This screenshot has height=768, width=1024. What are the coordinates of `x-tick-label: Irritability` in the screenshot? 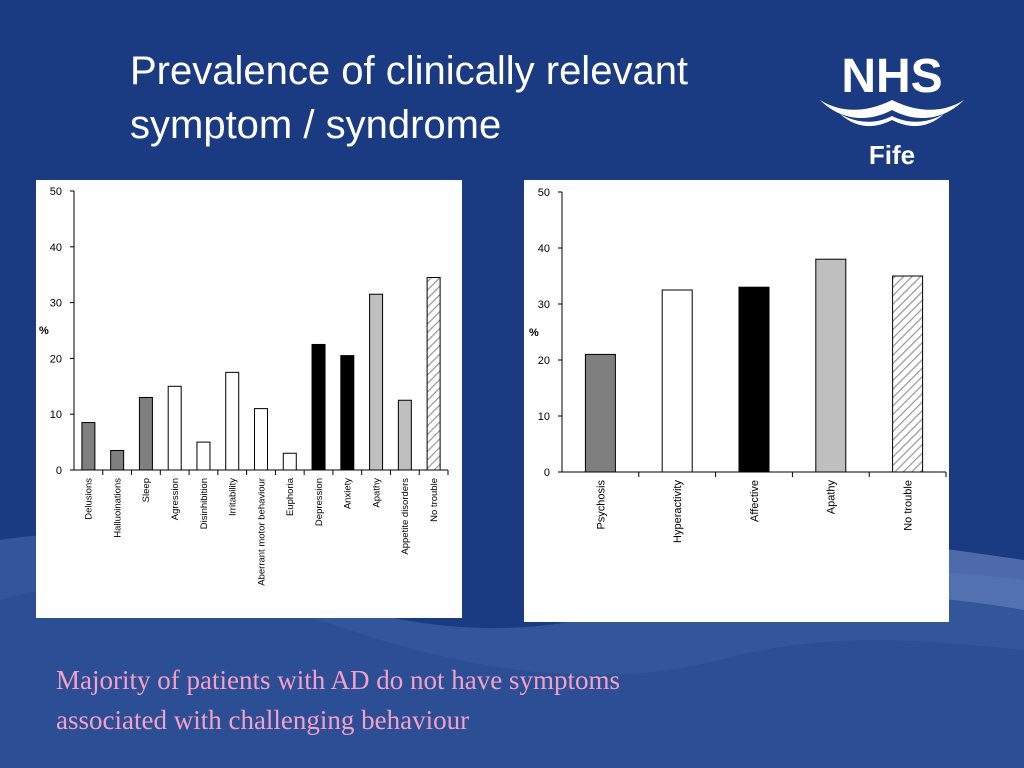 It's located at (233, 497).